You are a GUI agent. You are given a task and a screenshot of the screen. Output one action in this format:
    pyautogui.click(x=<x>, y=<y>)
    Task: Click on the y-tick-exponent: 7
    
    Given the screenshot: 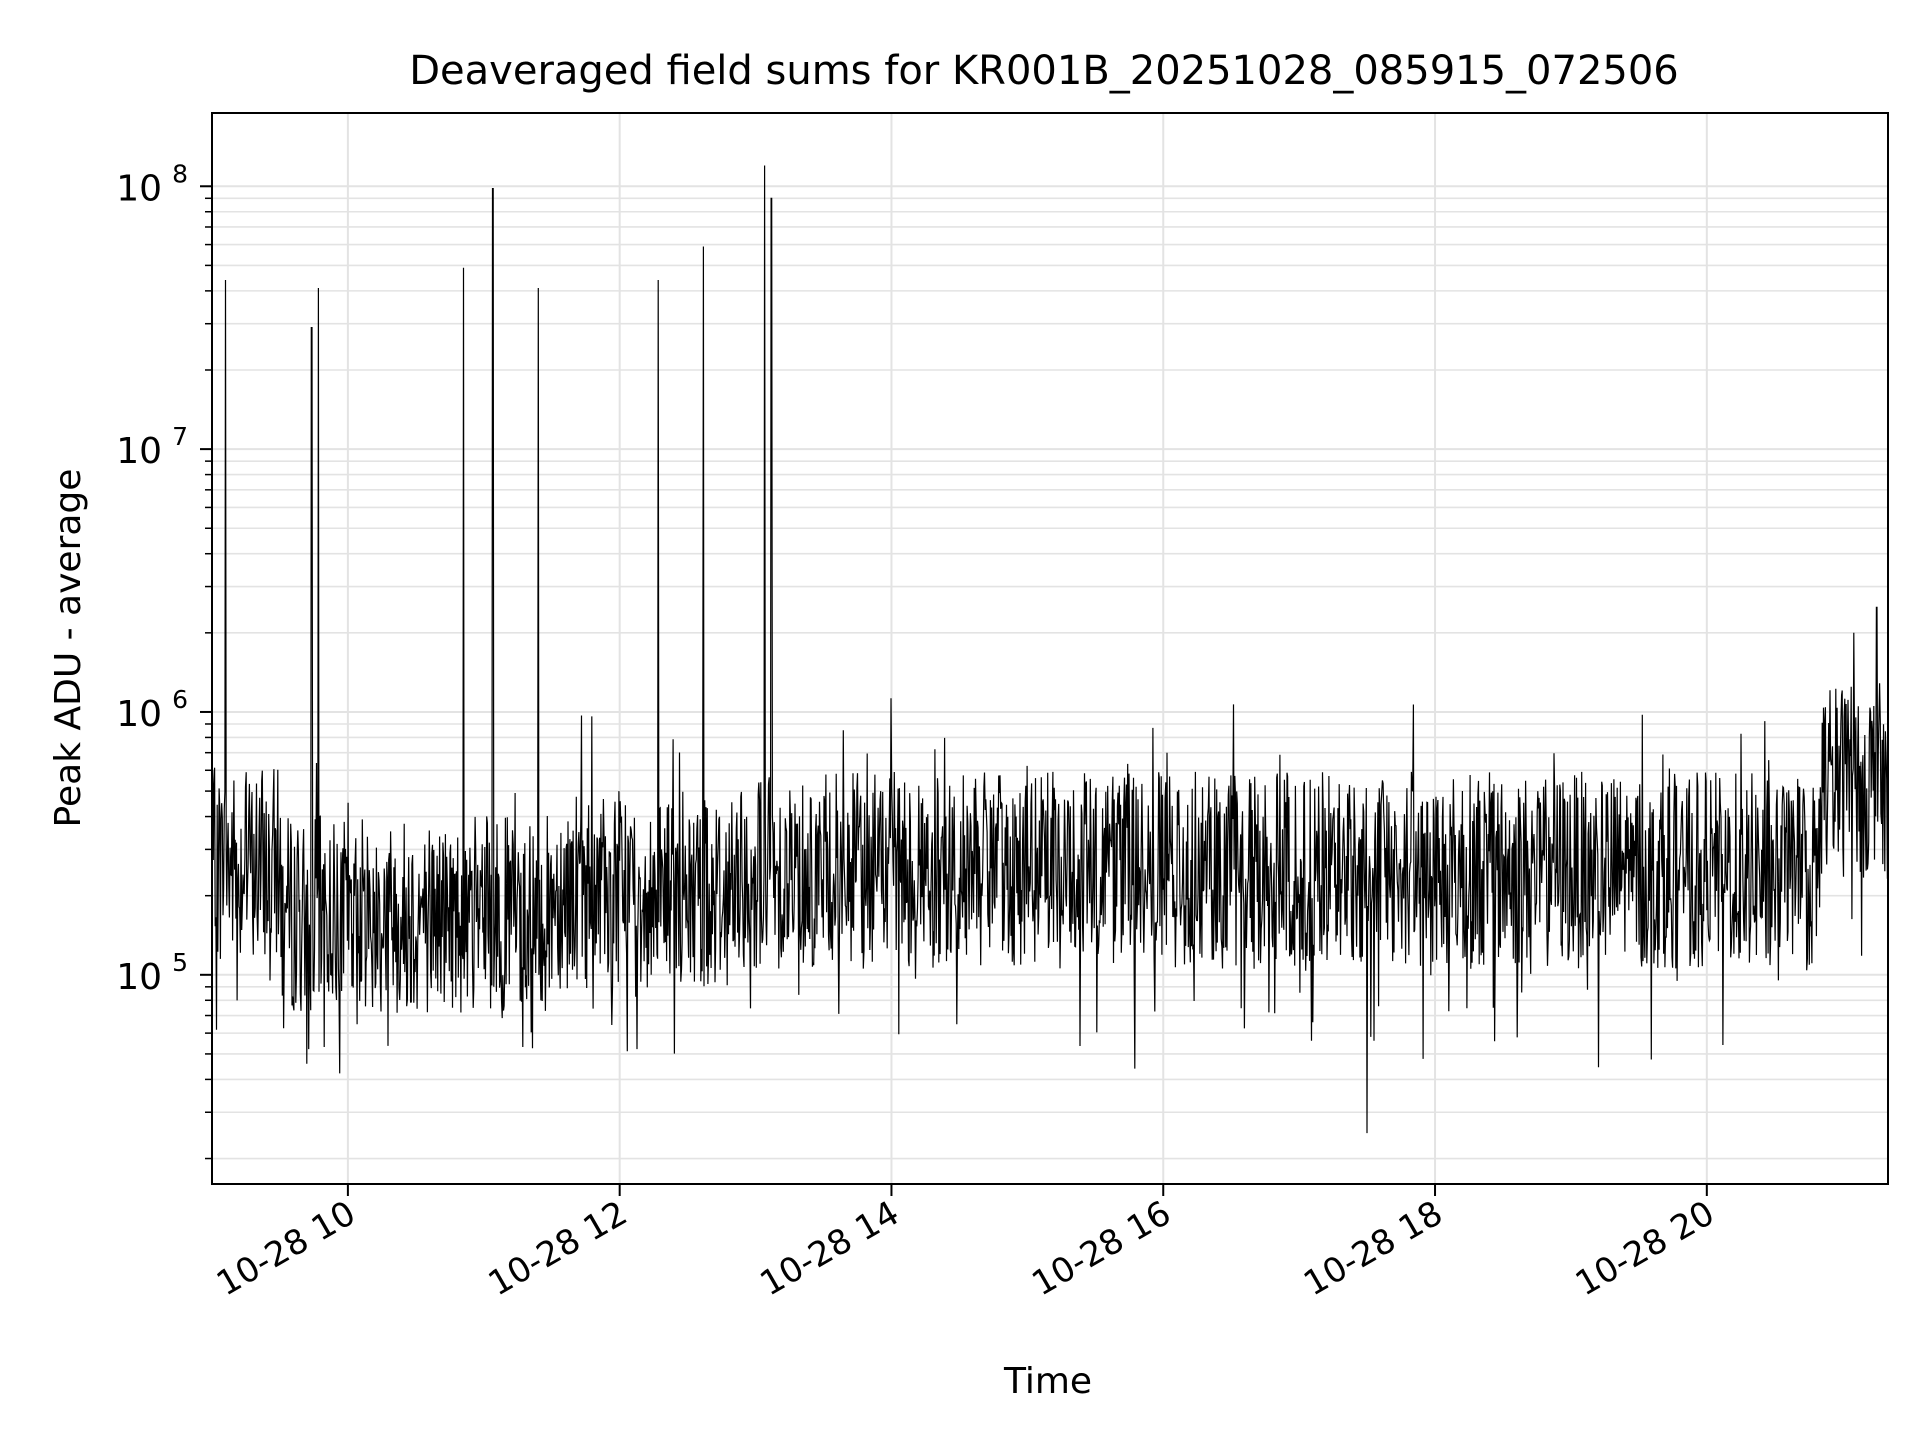 What is the action you would take?
    pyautogui.click(x=180, y=436)
    